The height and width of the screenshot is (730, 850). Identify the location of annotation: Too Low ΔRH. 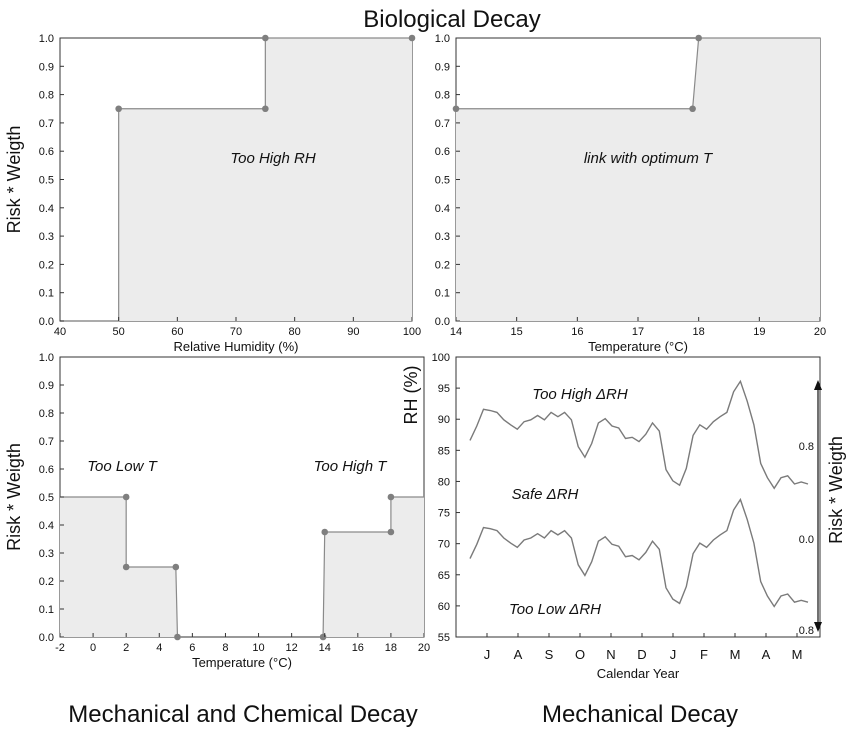
(555, 609).